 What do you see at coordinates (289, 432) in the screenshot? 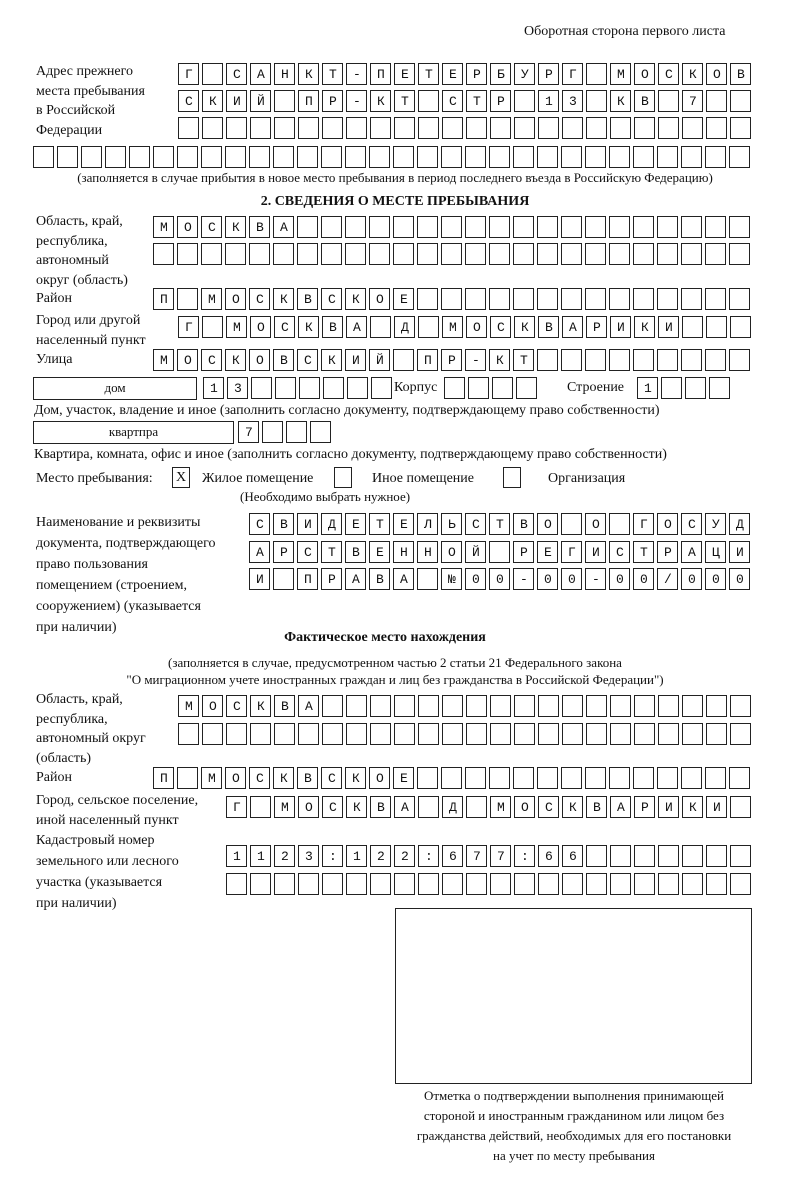
I see `apartment-row: 7` at bounding box center [289, 432].